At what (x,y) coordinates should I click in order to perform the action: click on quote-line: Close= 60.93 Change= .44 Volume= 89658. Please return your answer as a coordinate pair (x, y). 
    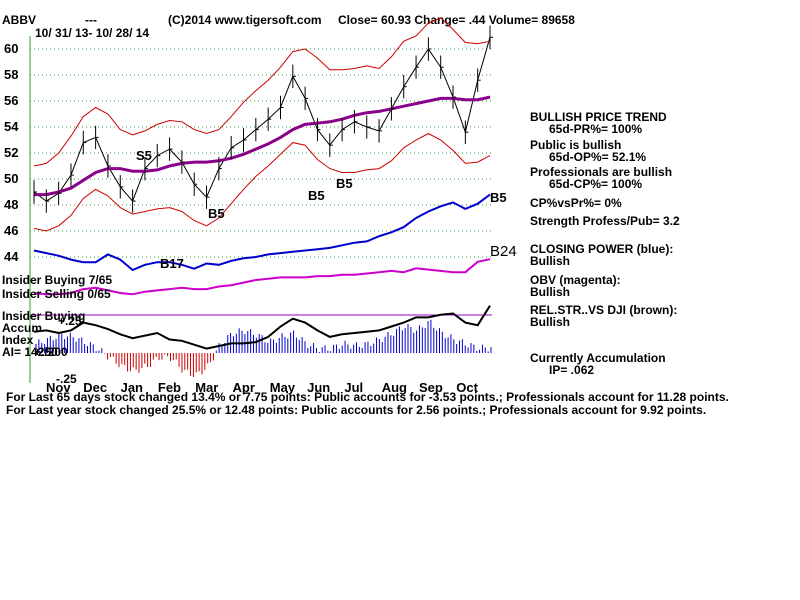
    Looking at the image, I should click on (456, 20).